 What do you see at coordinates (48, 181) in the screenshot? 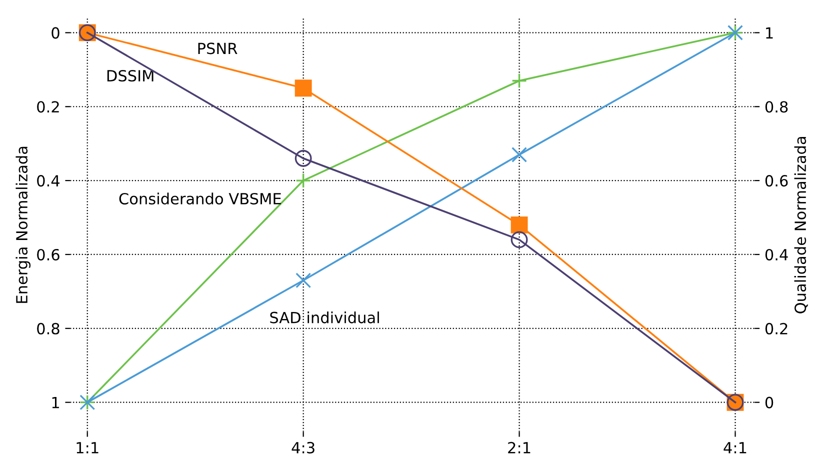
I see `y-tick-label: 0.4` at bounding box center [48, 181].